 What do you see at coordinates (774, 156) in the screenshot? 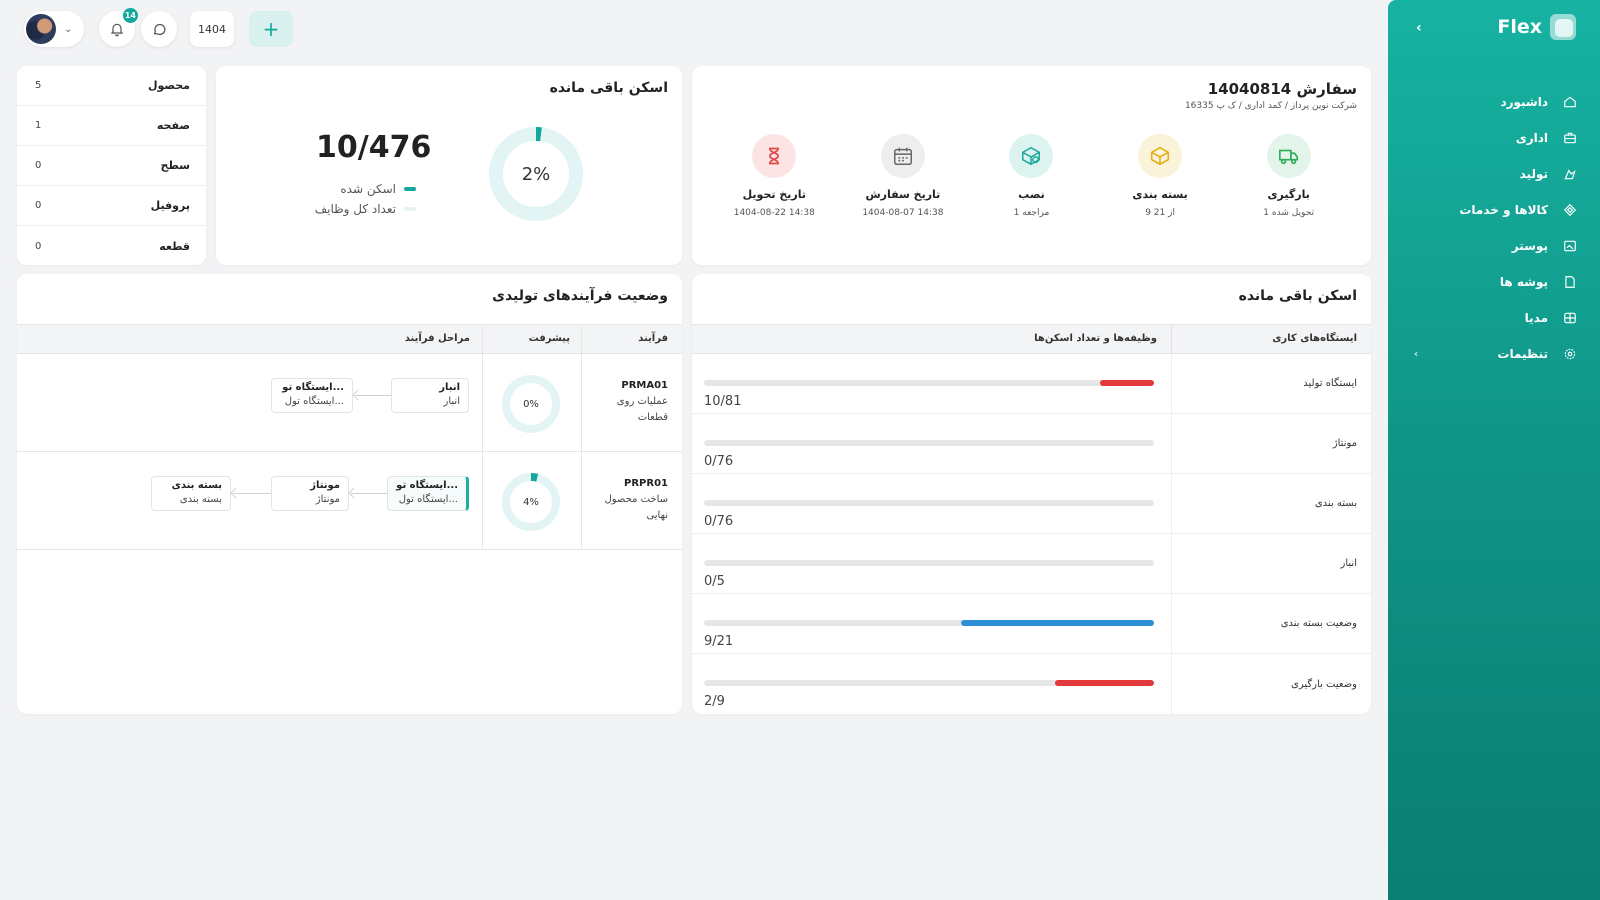
I see `hourglass-icon` at bounding box center [774, 156].